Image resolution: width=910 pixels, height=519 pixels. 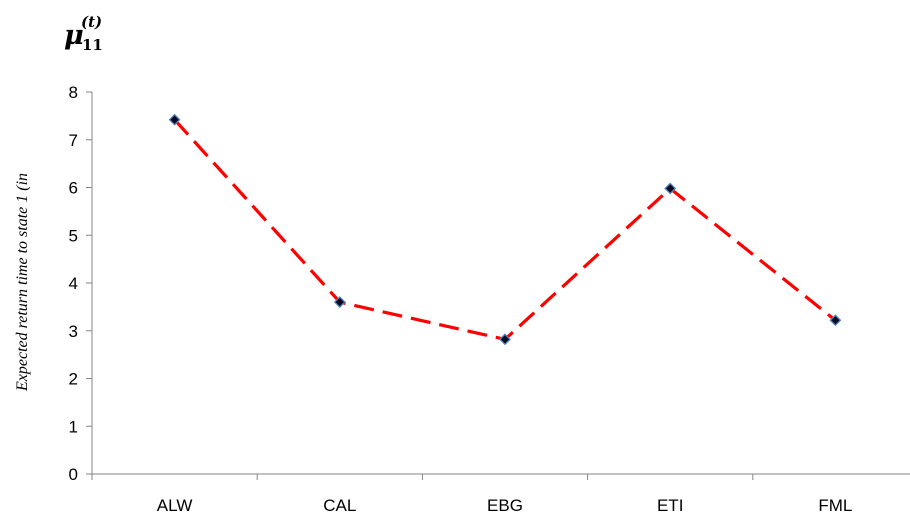 I want to click on corner-label: μ 11 (t), so click(x=83, y=33).